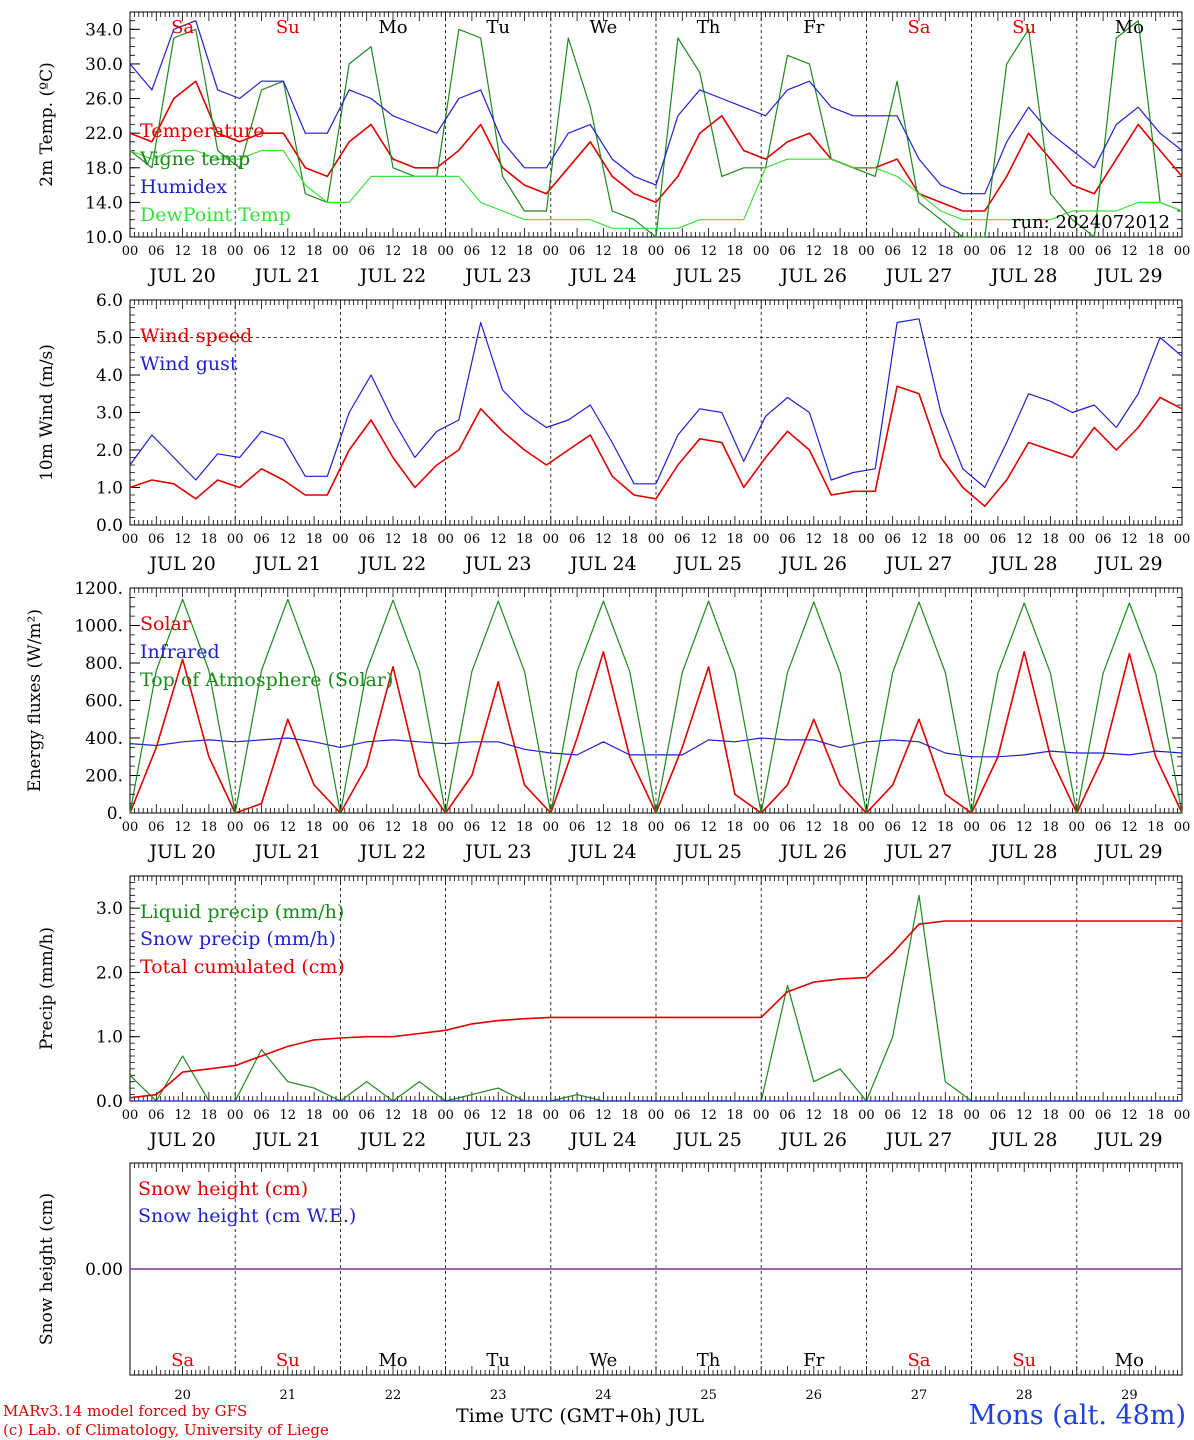  I want to click on day-number-label: 24, so click(603, 1395).